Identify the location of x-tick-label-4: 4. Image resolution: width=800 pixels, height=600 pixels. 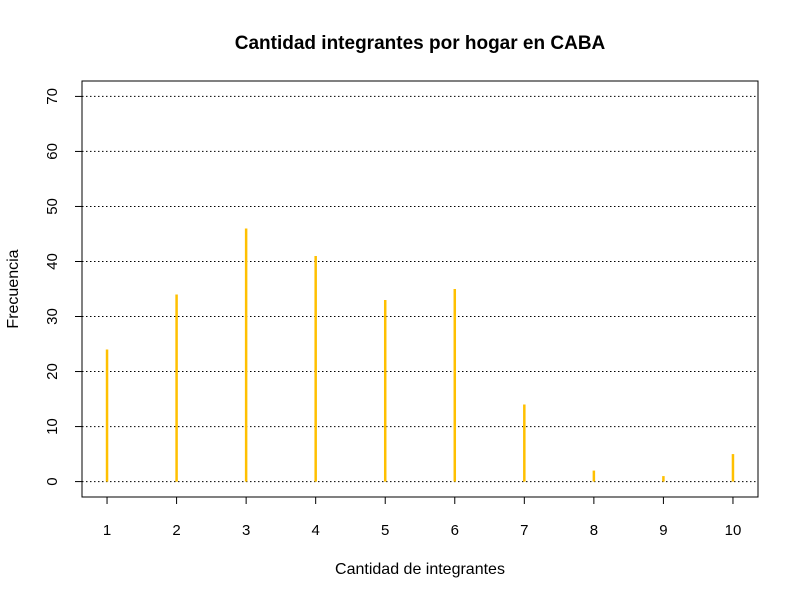
(316, 530).